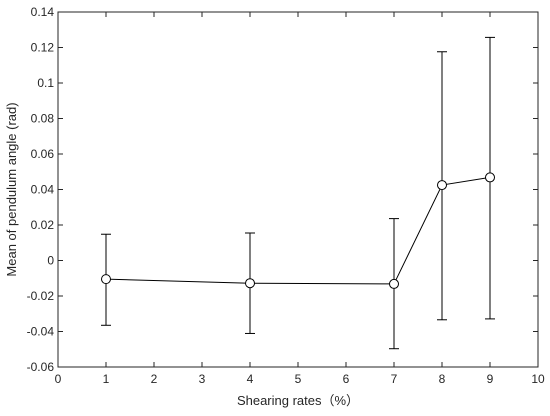 Image resolution: width=550 pixels, height=416 pixels. I want to click on y-tick-label: 0.14, so click(43, 12).